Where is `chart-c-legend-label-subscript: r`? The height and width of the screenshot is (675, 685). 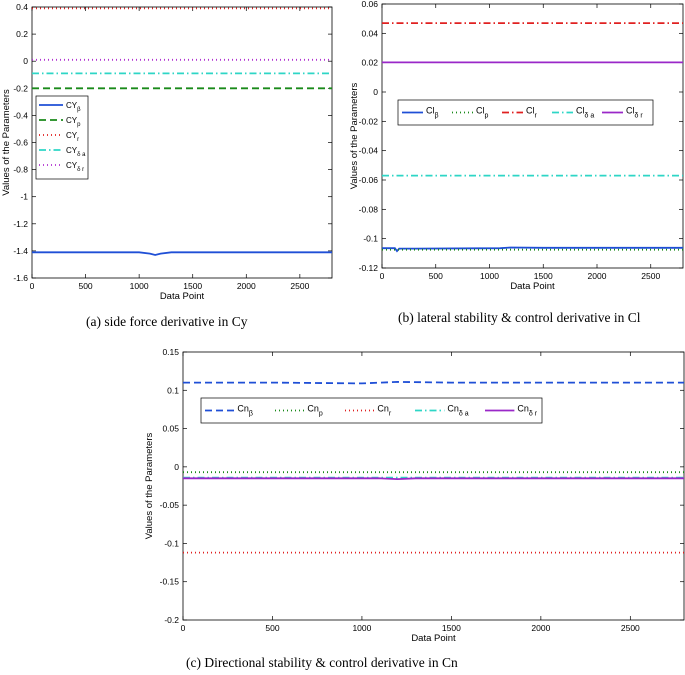 chart-c-legend-label-subscript: r is located at coordinates (390, 414).